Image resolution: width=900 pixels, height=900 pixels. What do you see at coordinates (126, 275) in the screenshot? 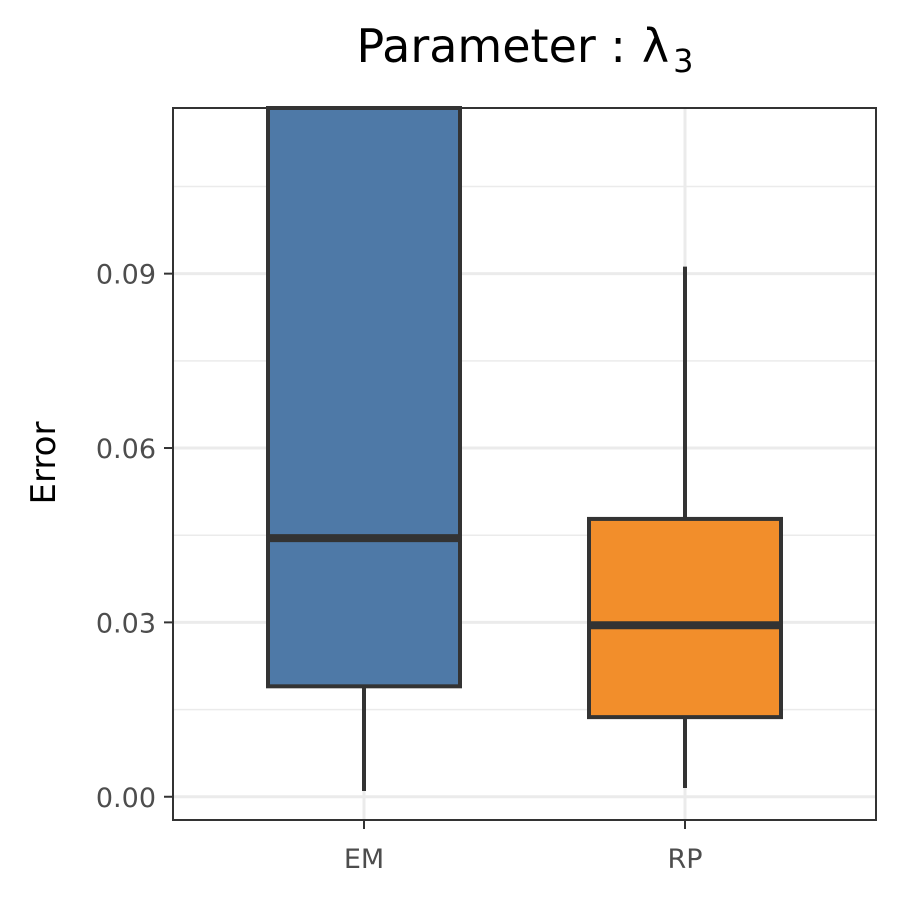
I see `y-tick-label: 0.09` at bounding box center [126, 275].